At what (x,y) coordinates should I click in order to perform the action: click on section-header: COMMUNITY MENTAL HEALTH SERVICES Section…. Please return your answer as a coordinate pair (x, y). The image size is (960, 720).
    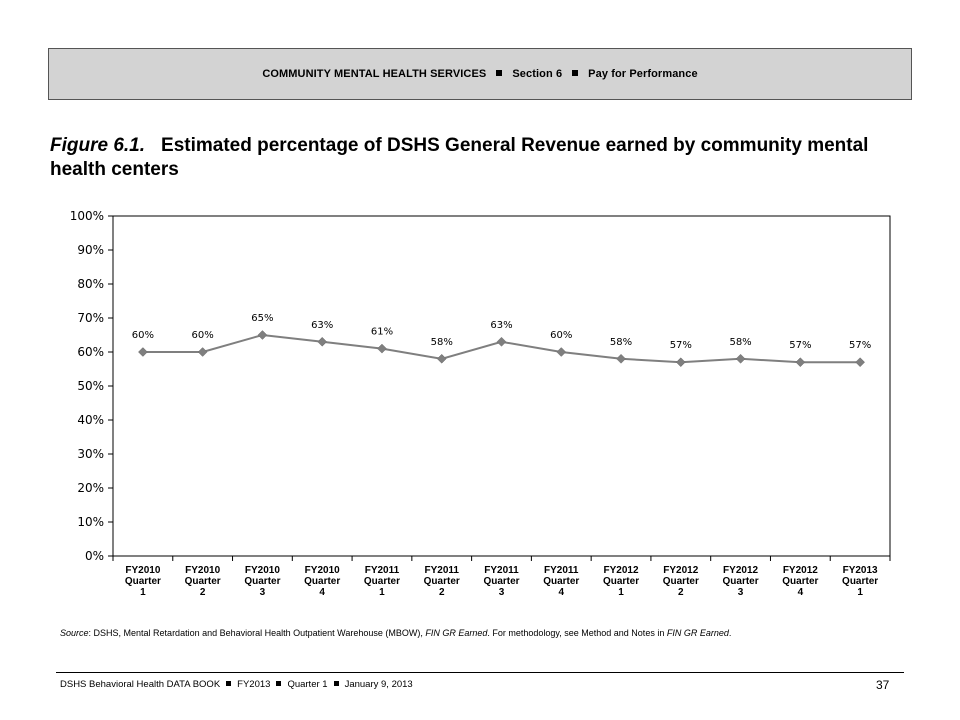
    Looking at the image, I should click on (480, 74).